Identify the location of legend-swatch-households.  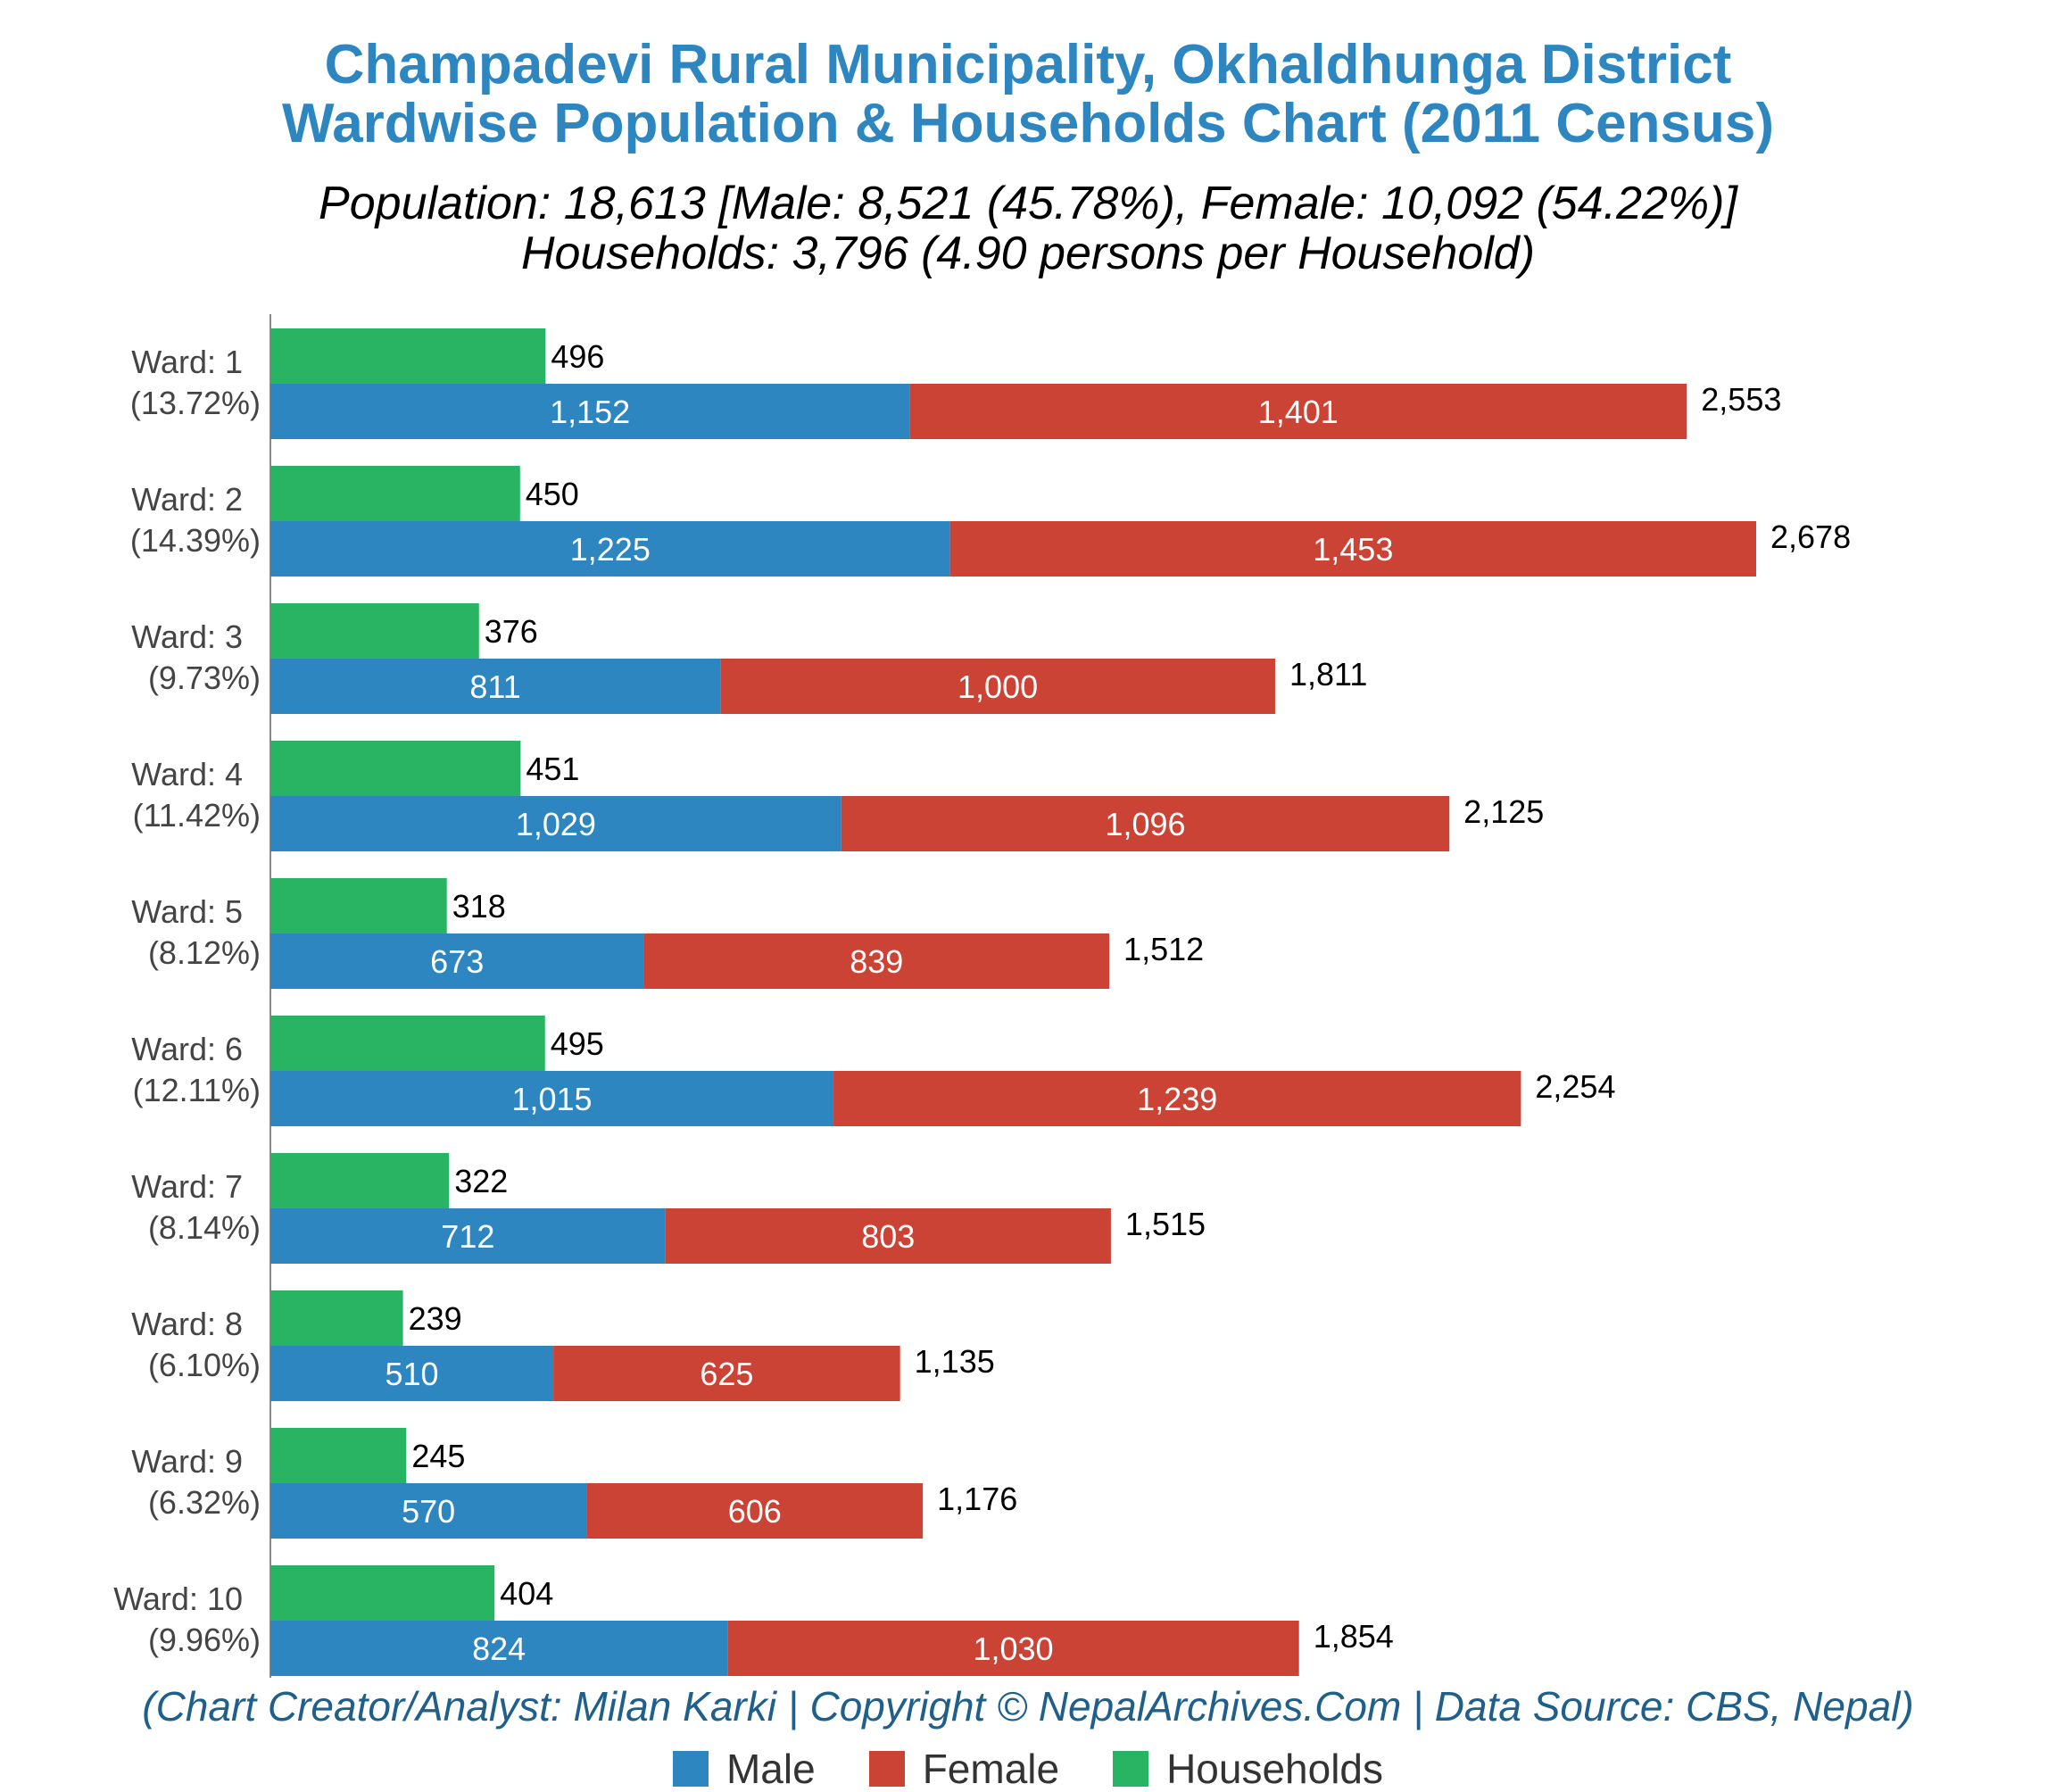
(1131, 1769).